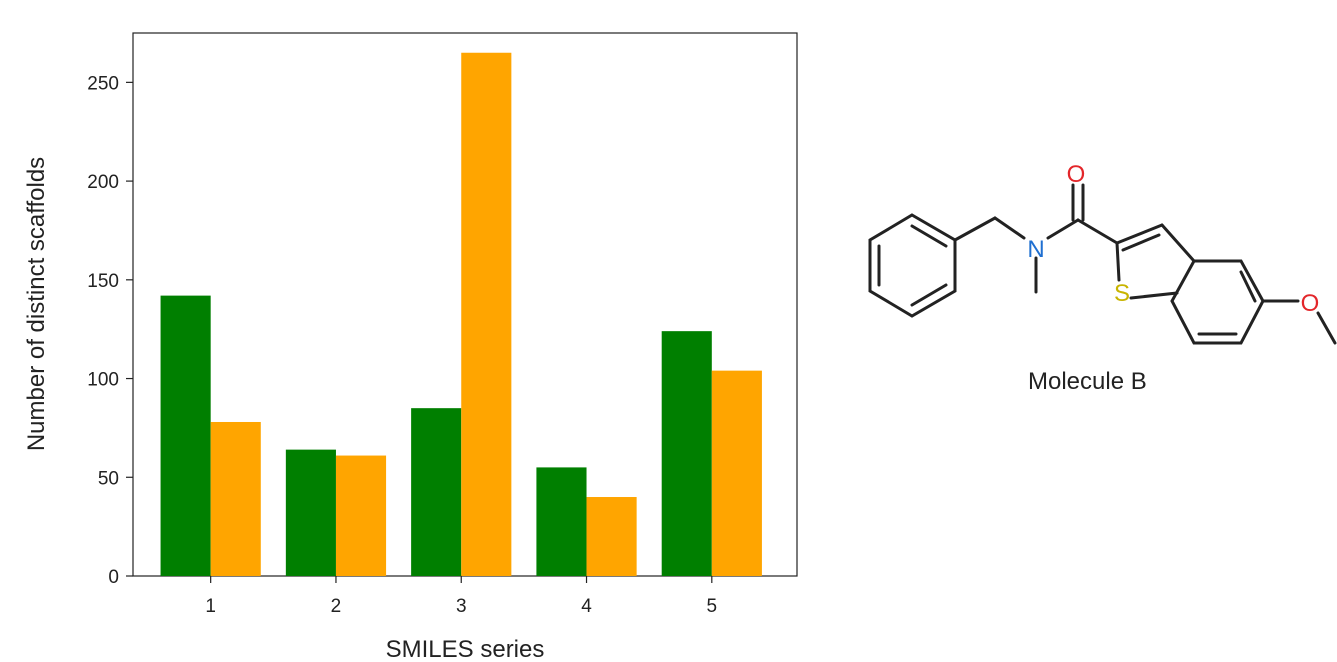 This screenshot has width=1337, height=662. I want to click on x-axis-title: SMILES series, so click(465, 649).